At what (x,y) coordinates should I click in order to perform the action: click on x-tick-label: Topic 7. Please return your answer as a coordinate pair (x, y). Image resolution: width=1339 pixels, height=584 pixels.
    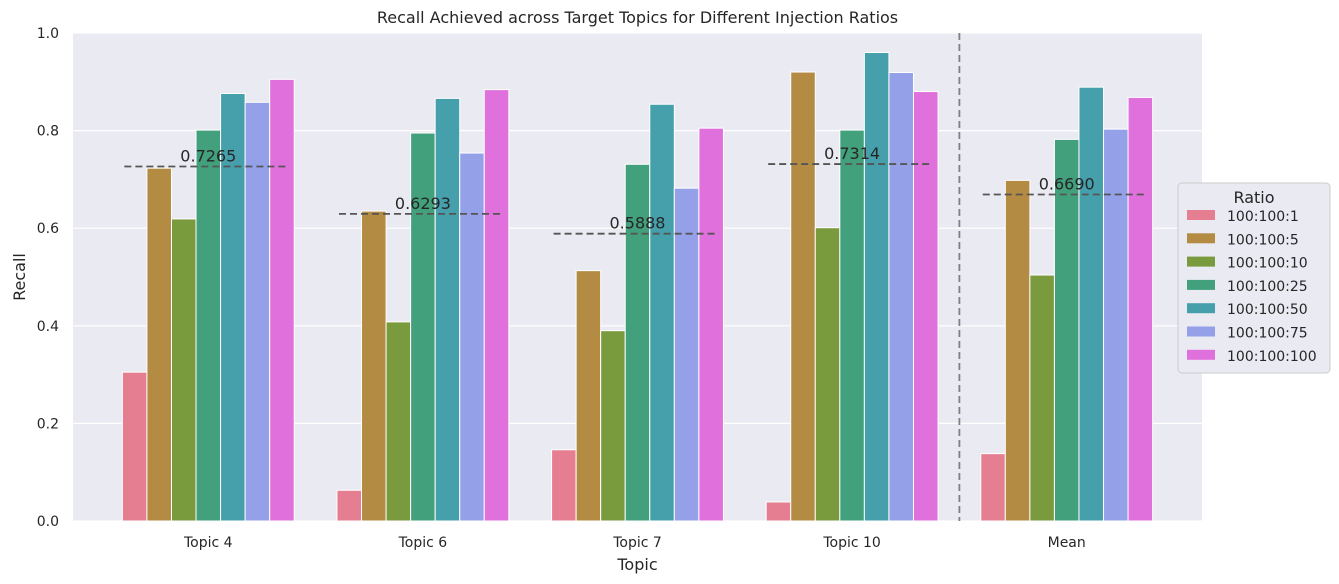
    Looking at the image, I should click on (637, 543).